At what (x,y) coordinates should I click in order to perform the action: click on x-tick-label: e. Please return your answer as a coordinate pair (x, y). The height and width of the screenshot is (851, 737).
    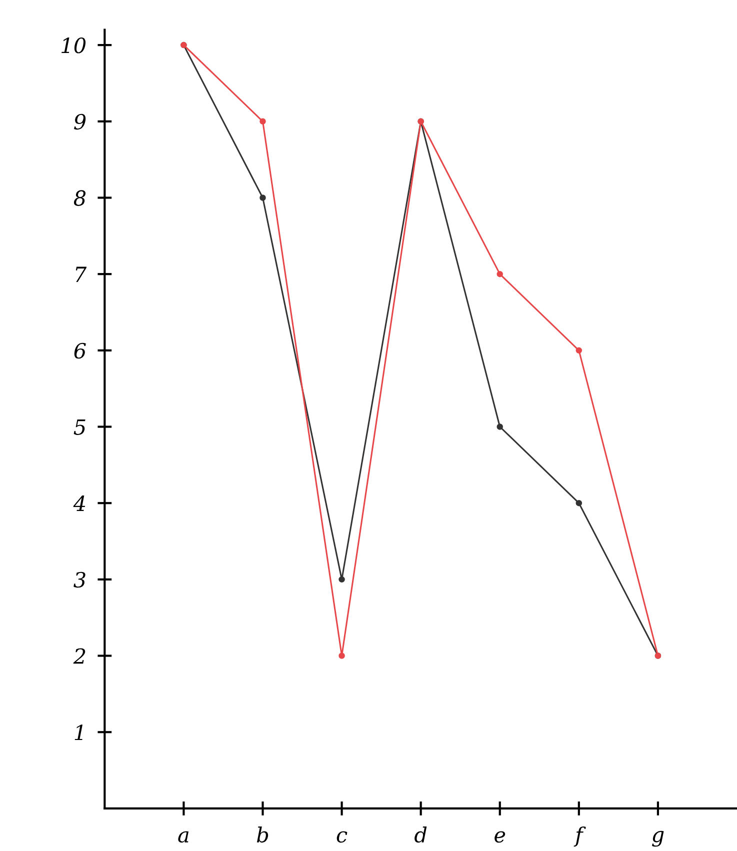
    Looking at the image, I should click on (500, 837).